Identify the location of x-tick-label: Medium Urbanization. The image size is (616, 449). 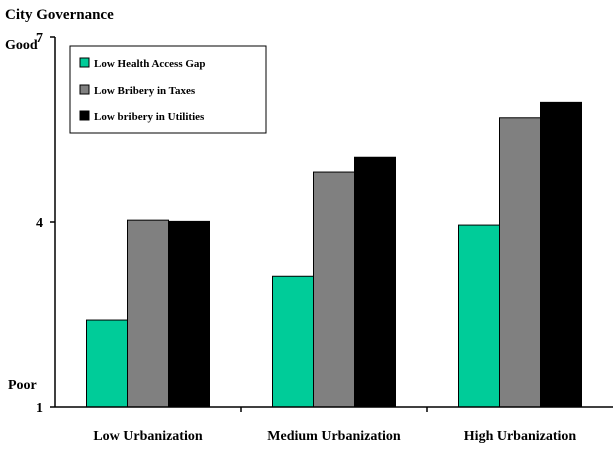
(334, 436).